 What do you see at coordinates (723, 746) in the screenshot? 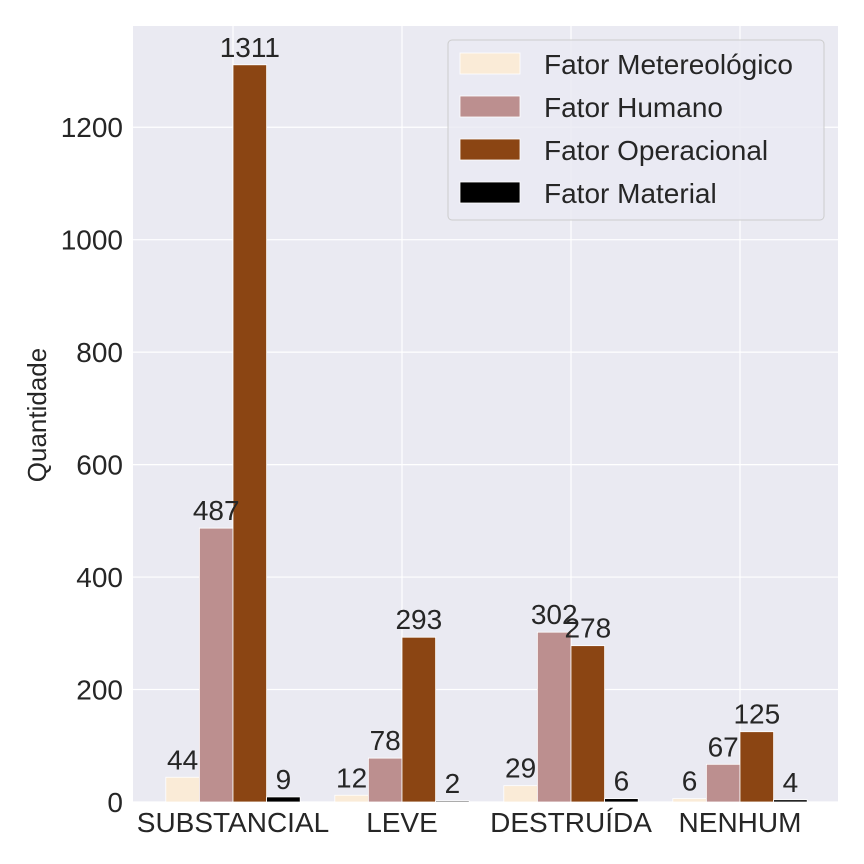
I see `bar-value-label: 67` at bounding box center [723, 746].